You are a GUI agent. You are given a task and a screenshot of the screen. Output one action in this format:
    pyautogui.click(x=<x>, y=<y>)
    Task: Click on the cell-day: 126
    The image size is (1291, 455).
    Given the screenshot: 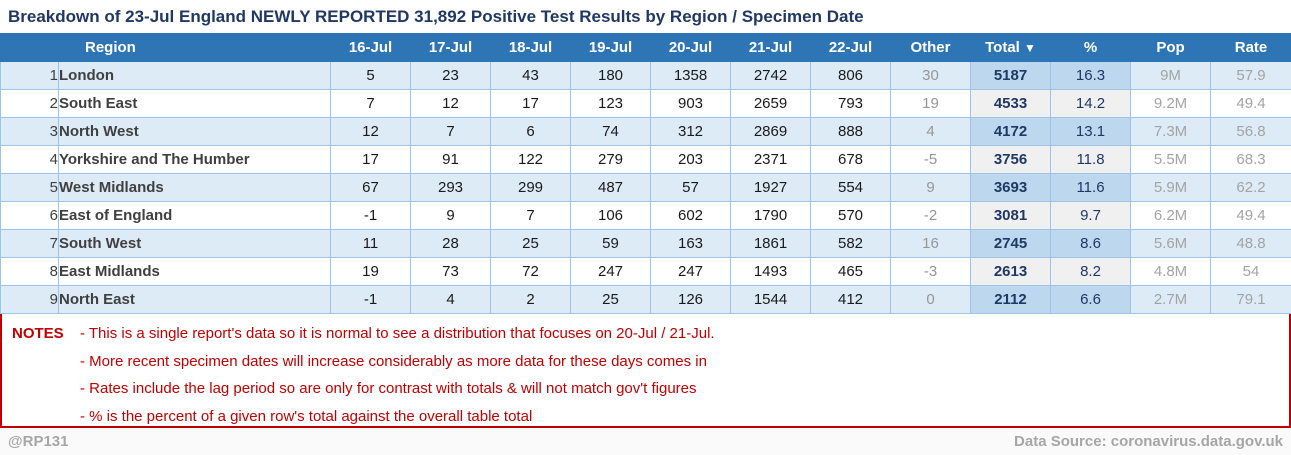 What is the action you would take?
    pyautogui.click(x=691, y=300)
    